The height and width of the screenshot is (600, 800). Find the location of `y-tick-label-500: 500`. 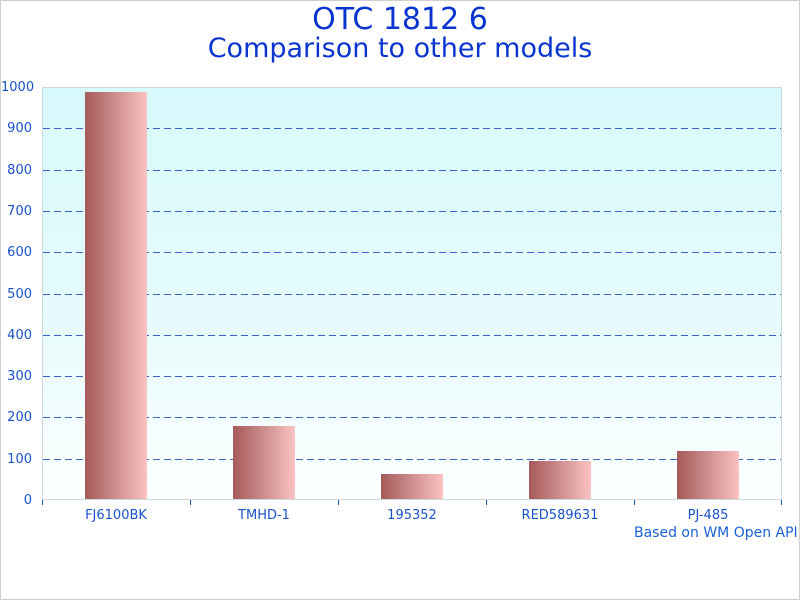

y-tick-label-500: 500 is located at coordinates (19, 294).